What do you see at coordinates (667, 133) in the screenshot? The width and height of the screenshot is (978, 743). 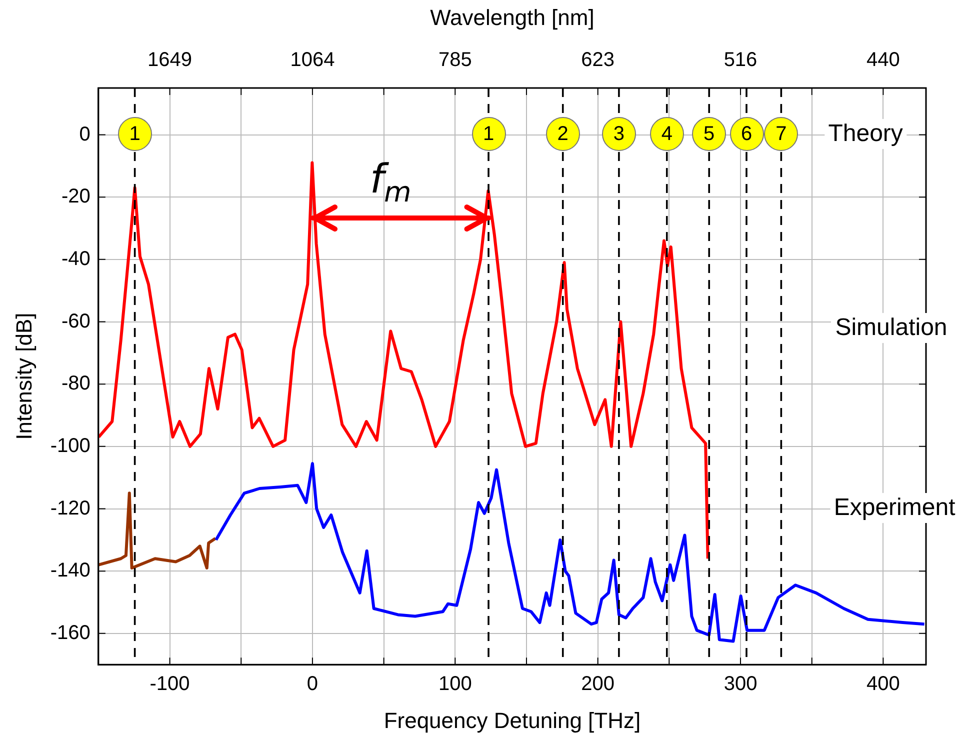 I see `annotation: 4` at bounding box center [667, 133].